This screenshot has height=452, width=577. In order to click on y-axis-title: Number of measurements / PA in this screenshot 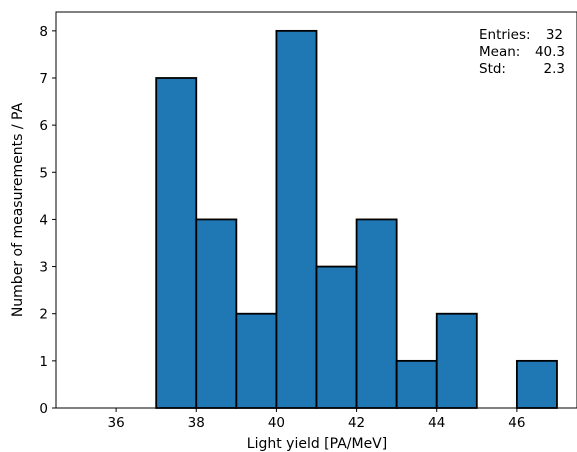, I will do `click(18, 209)`.